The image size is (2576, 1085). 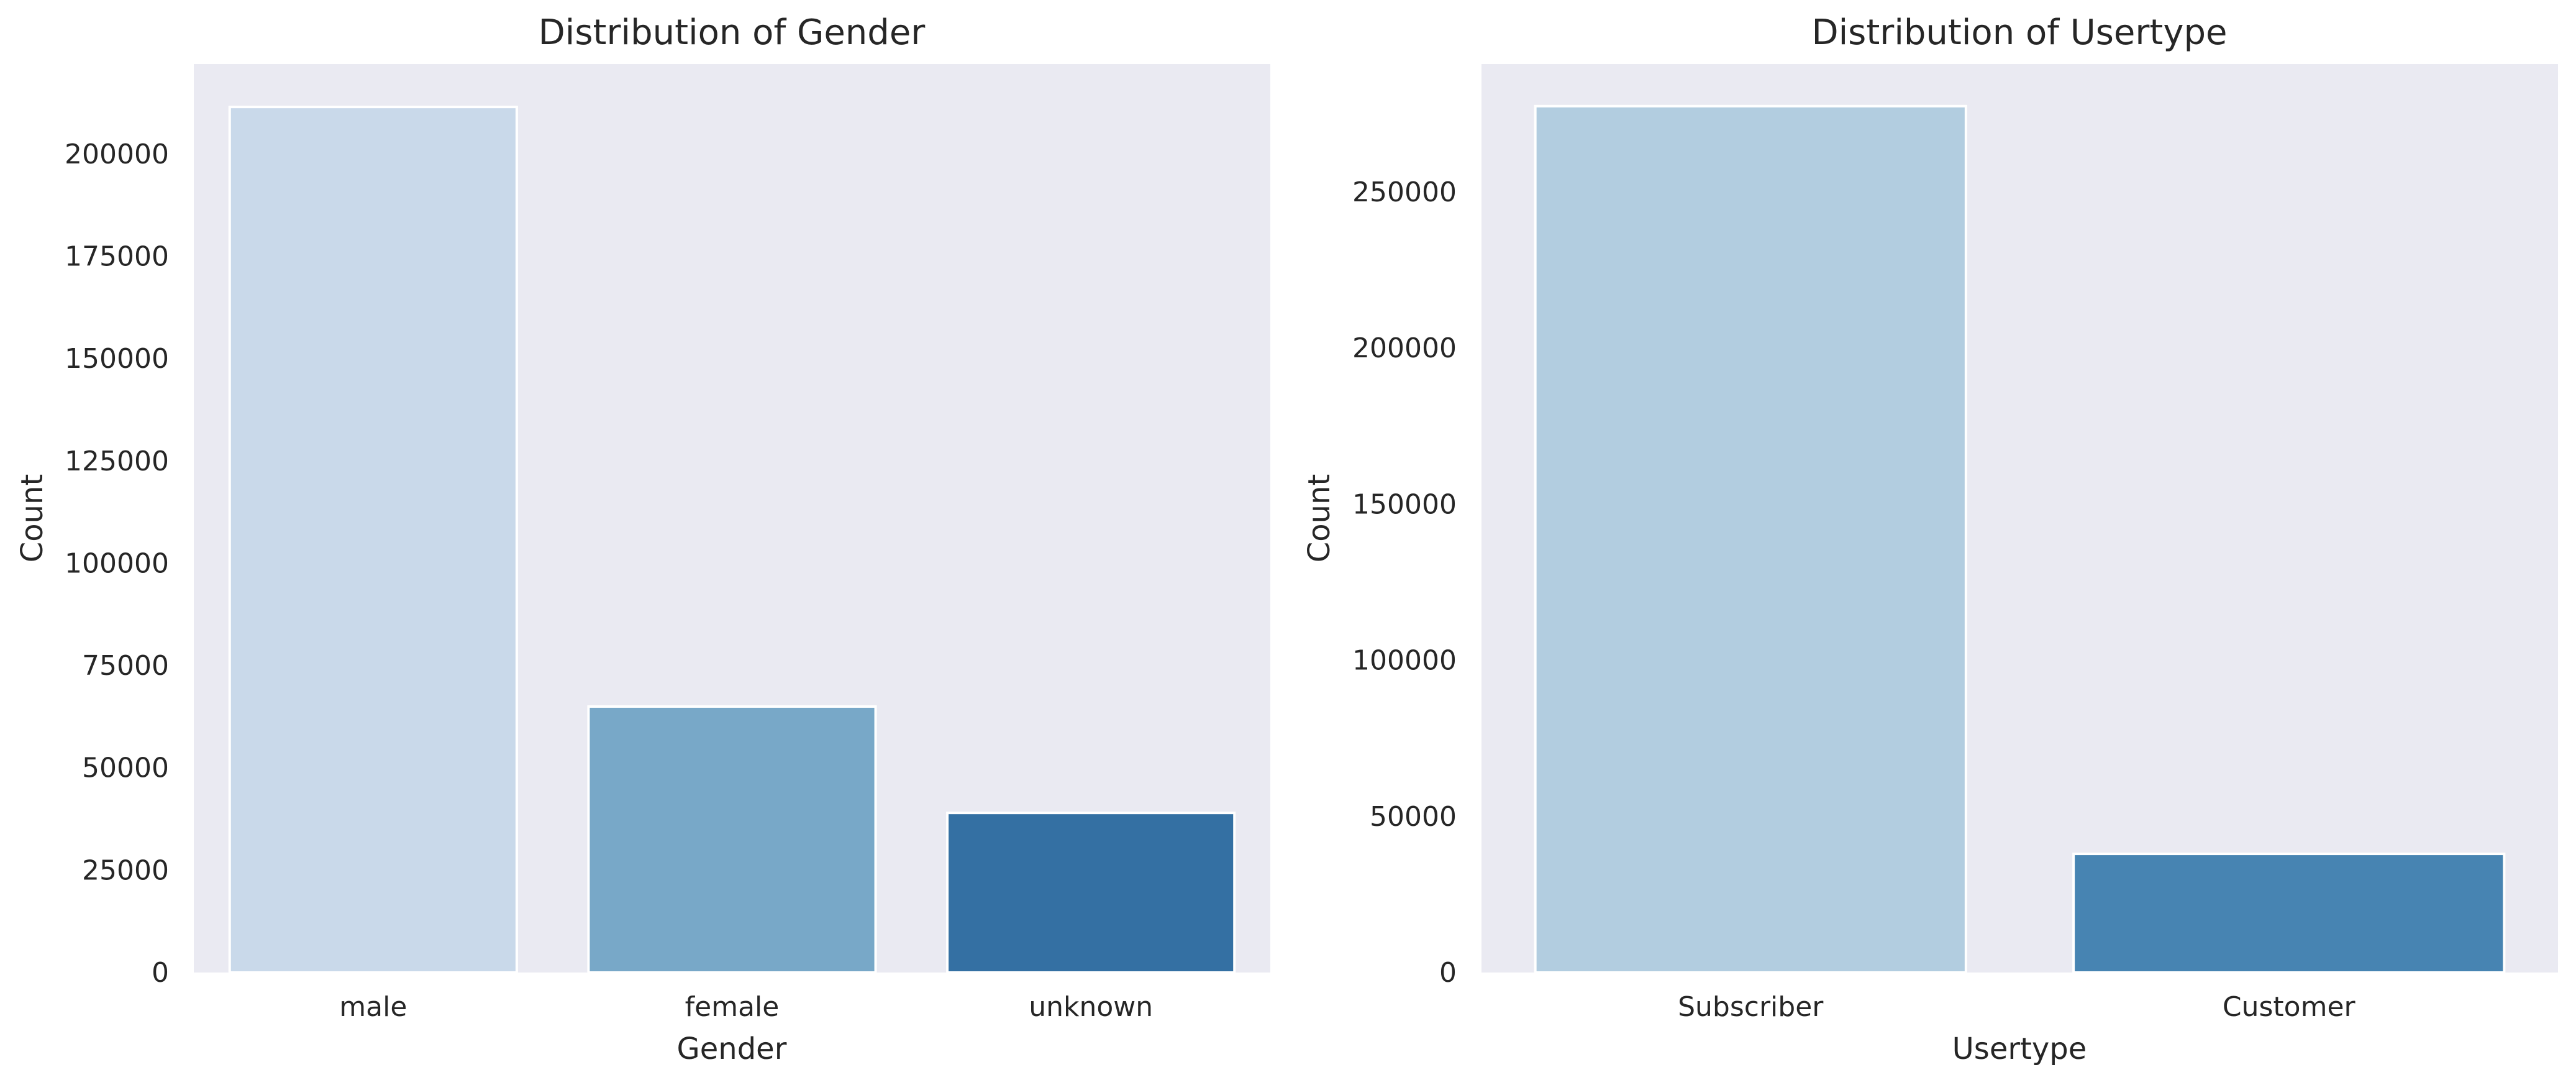 What do you see at coordinates (125, 666) in the screenshot?
I see `y-tick-label: 75000` at bounding box center [125, 666].